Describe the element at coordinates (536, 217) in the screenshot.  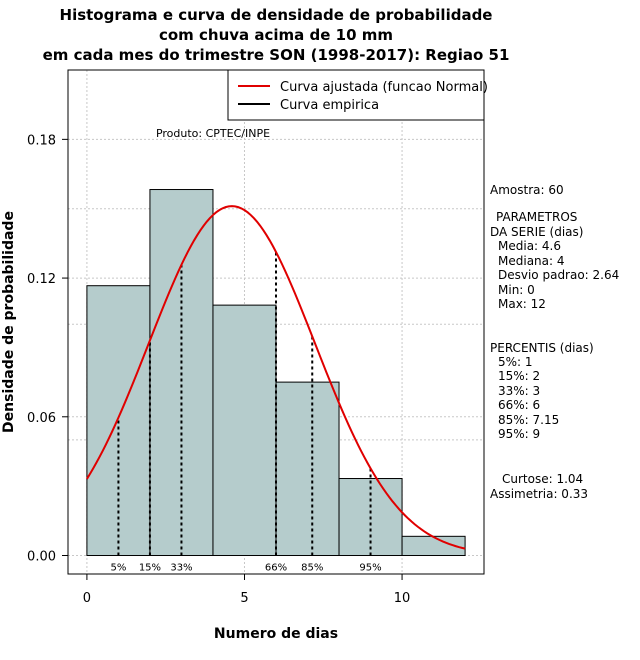
I see `stat-param-title-1: PARAMETROS` at that location.